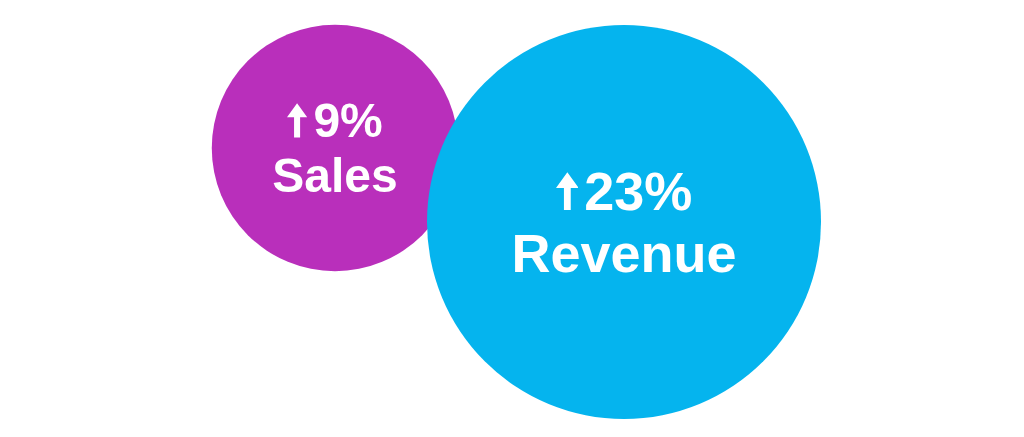 Image resolution: width=1024 pixels, height=437 pixels. I want to click on category-label: Revenue, so click(624, 253).